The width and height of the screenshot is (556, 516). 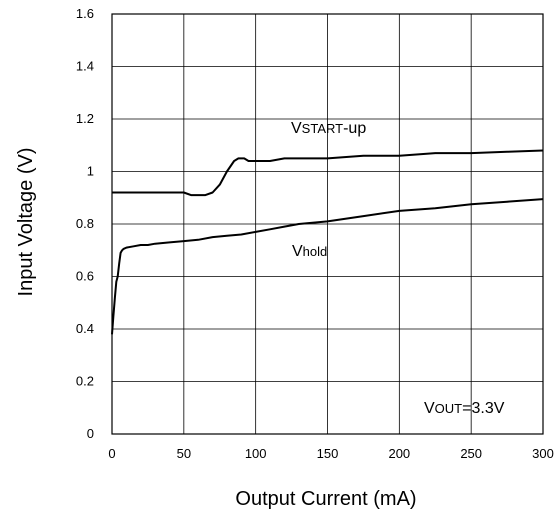 I want to click on y-tick-label: 1, so click(x=90, y=171).